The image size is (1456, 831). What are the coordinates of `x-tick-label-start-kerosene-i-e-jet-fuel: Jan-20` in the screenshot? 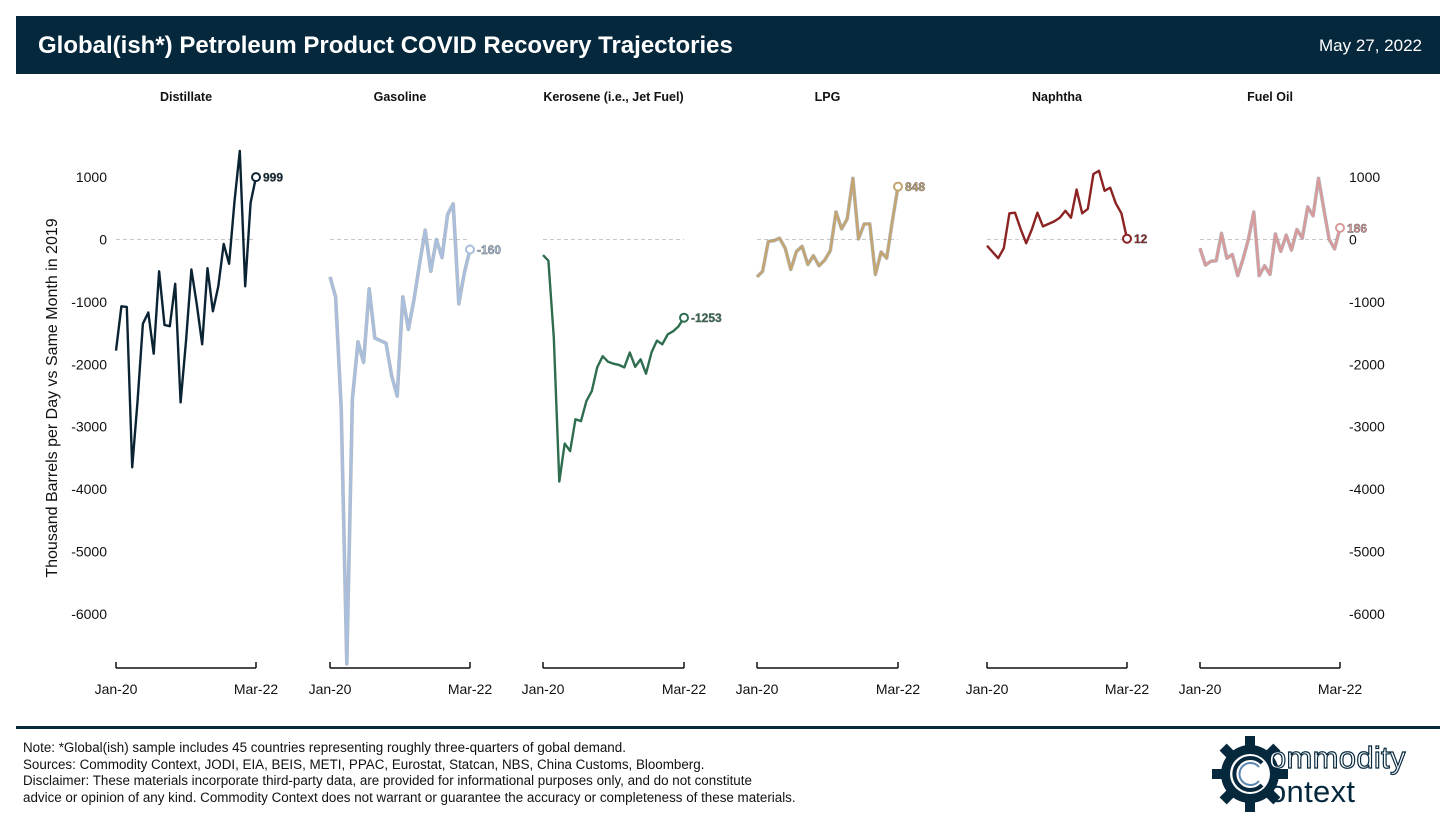 It's located at (543, 689).